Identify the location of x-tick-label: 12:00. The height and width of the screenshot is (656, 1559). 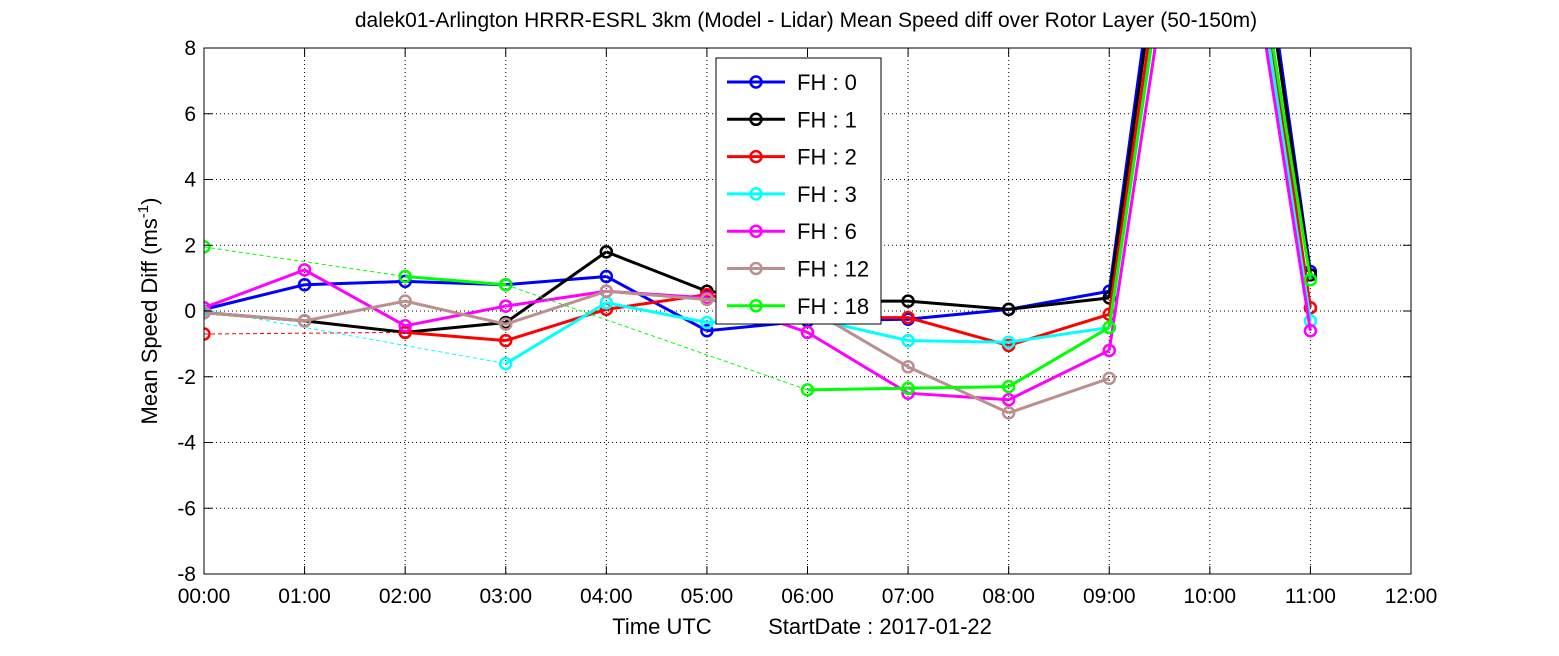
(1411, 596).